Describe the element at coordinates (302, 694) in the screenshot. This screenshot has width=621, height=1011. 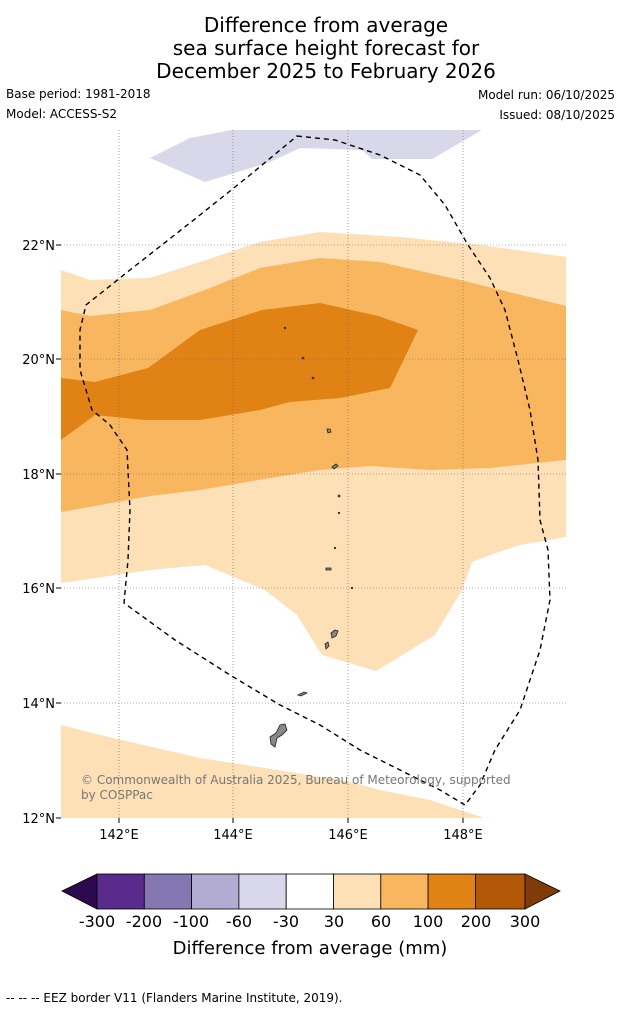
I see `island-rota` at that location.